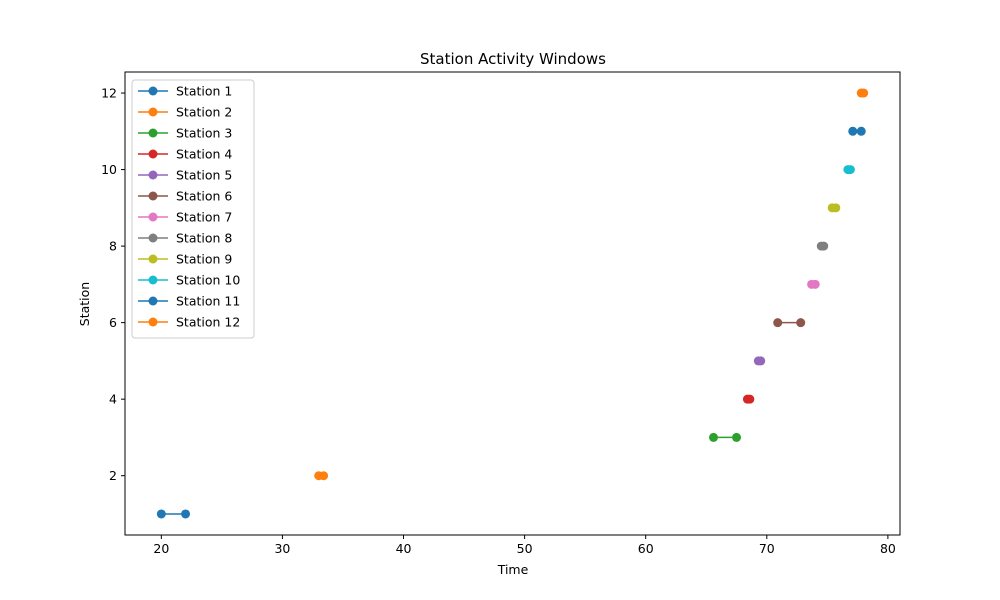 The image size is (1000, 600). Describe the element at coordinates (113, 399) in the screenshot. I see `y-tick-label: 4` at that location.